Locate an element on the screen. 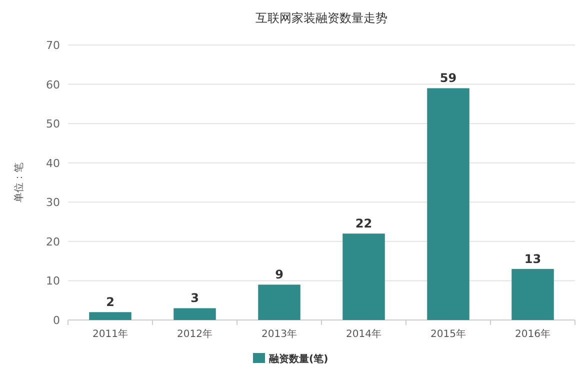 This screenshot has width=586, height=374. y-tick-label: 20 is located at coordinates (53, 241).